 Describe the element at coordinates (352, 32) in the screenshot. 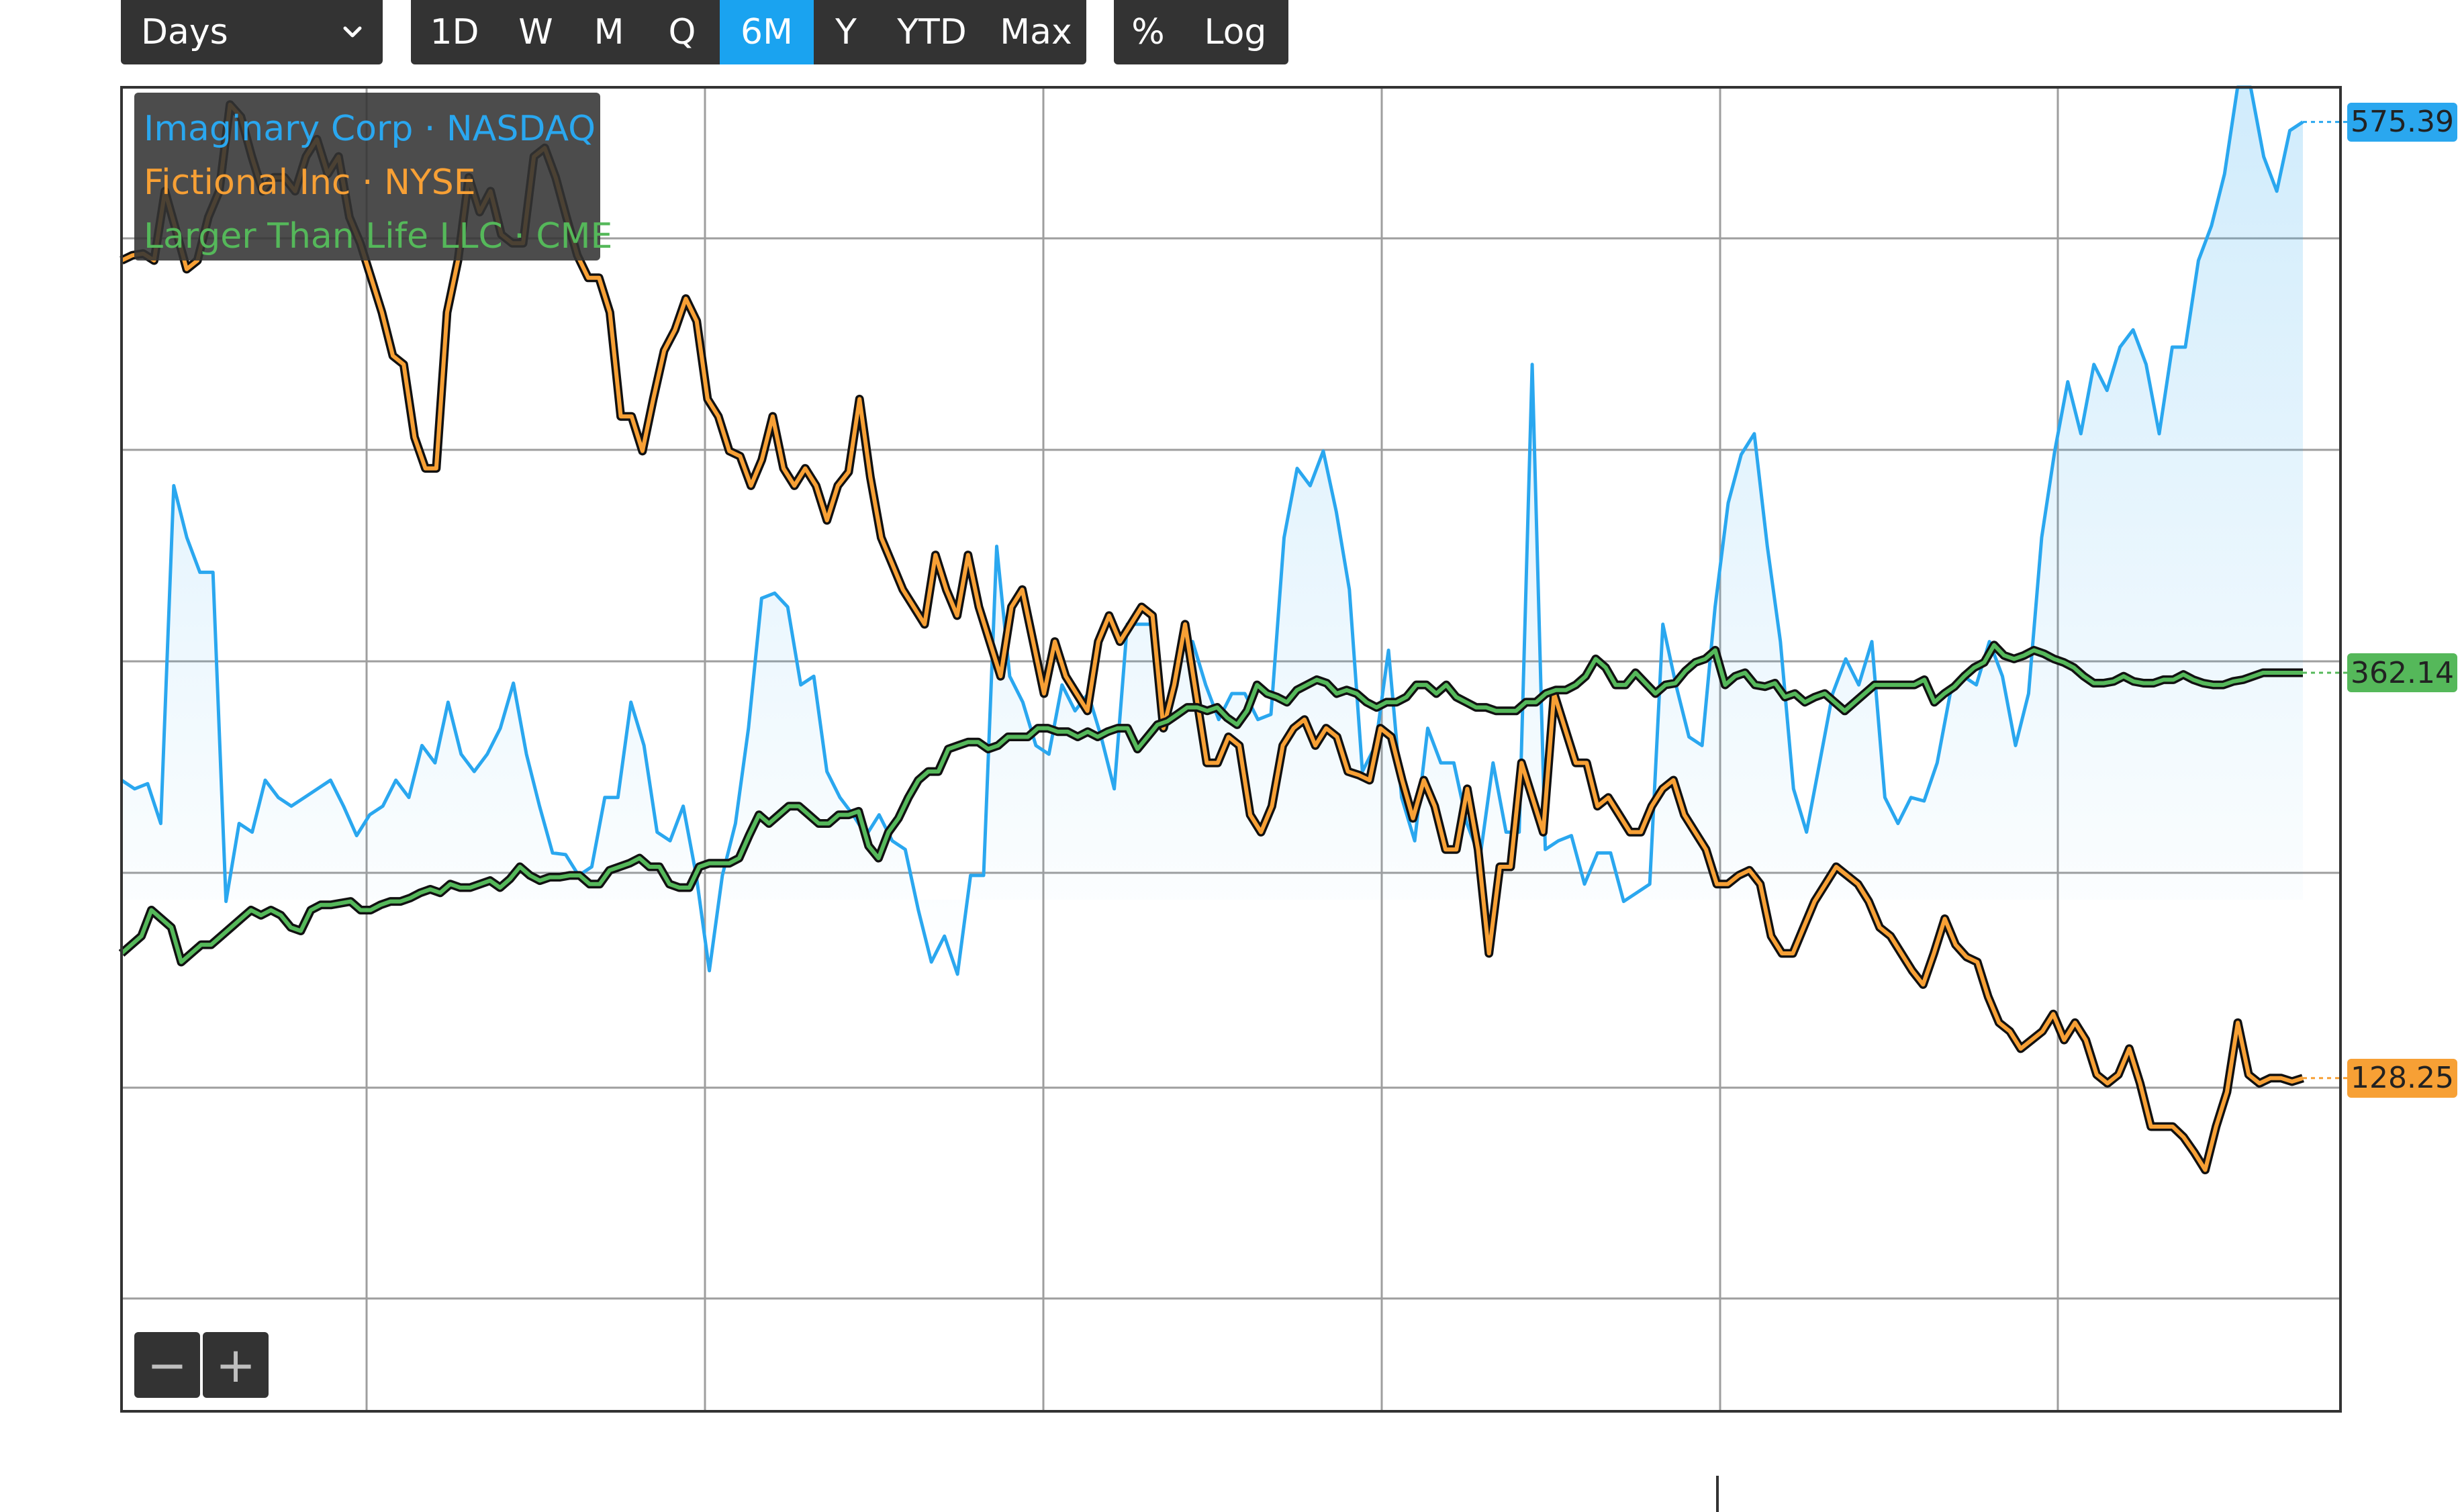

I see `chevron-down-icon` at that location.